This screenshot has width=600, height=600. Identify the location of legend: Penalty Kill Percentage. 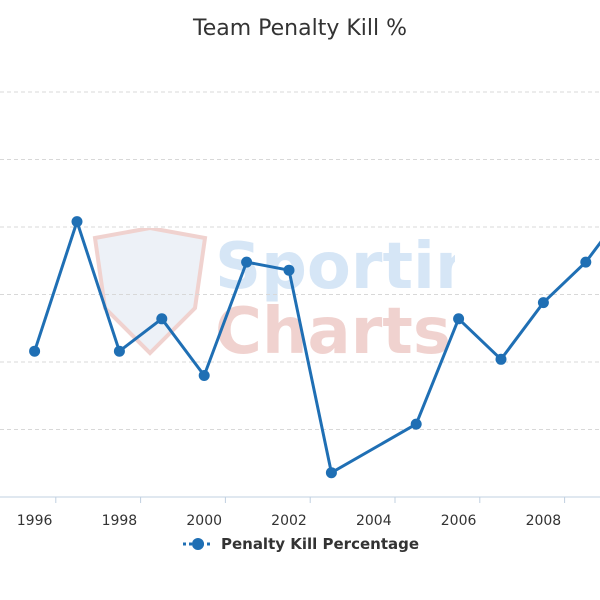
(300, 544).